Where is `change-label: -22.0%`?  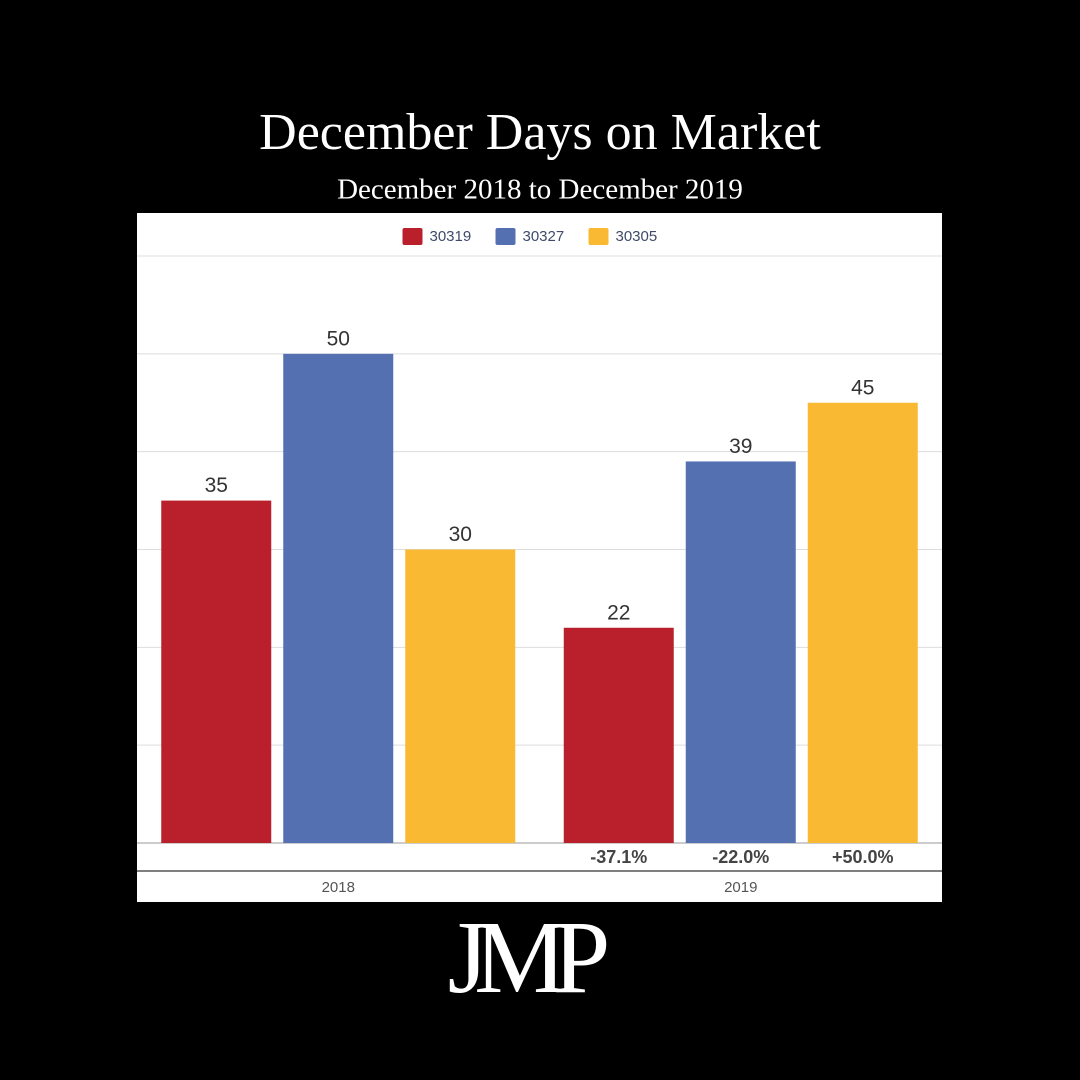 change-label: -22.0% is located at coordinates (740, 857).